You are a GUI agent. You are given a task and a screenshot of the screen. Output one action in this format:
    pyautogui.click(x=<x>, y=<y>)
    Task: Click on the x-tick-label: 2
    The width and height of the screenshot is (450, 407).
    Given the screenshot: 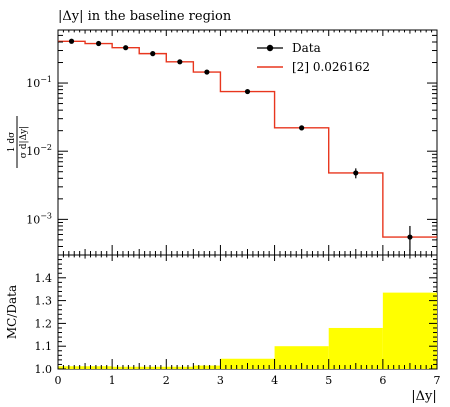 What is the action you would take?
    pyautogui.click(x=166, y=380)
    